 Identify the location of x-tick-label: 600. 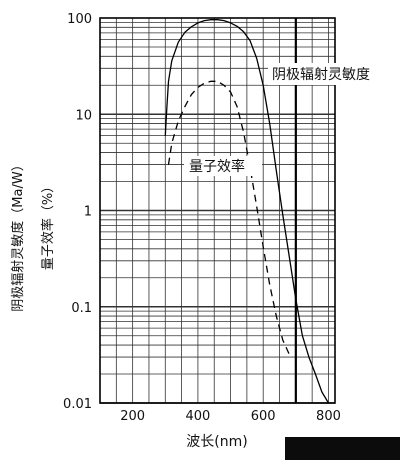
(263, 416).